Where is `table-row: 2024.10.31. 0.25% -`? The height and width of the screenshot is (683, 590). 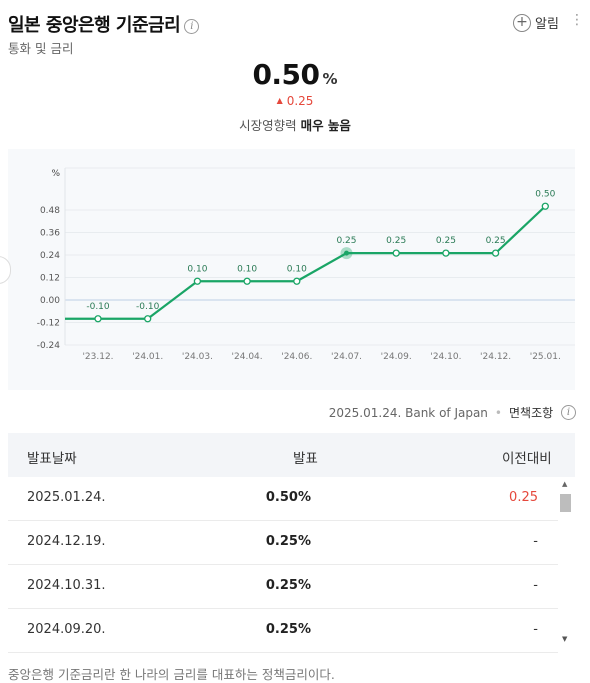
table-row: 2024.10.31. 0.25% - is located at coordinates (283, 587).